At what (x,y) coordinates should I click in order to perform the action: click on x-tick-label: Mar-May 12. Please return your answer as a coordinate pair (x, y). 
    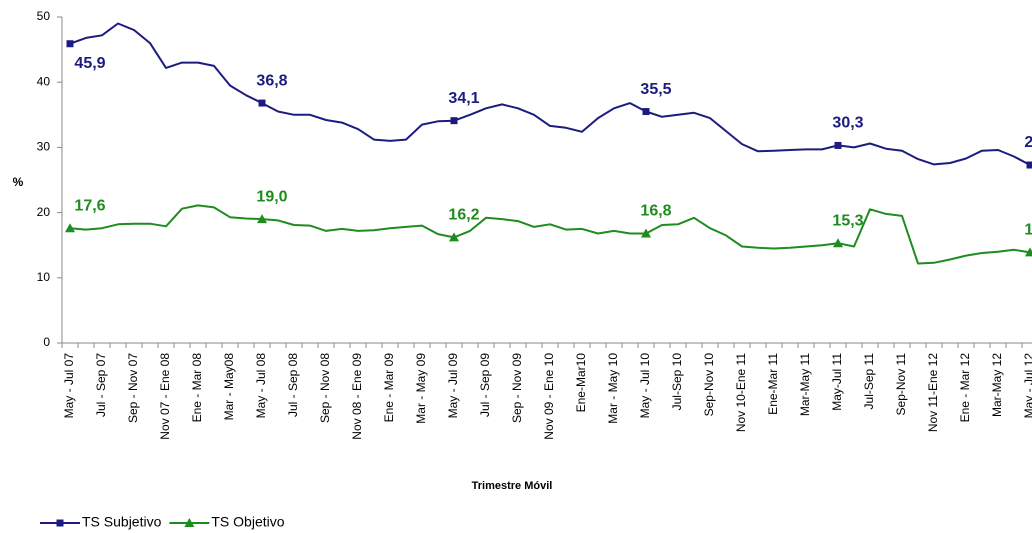
    Looking at the image, I should click on (997, 385).